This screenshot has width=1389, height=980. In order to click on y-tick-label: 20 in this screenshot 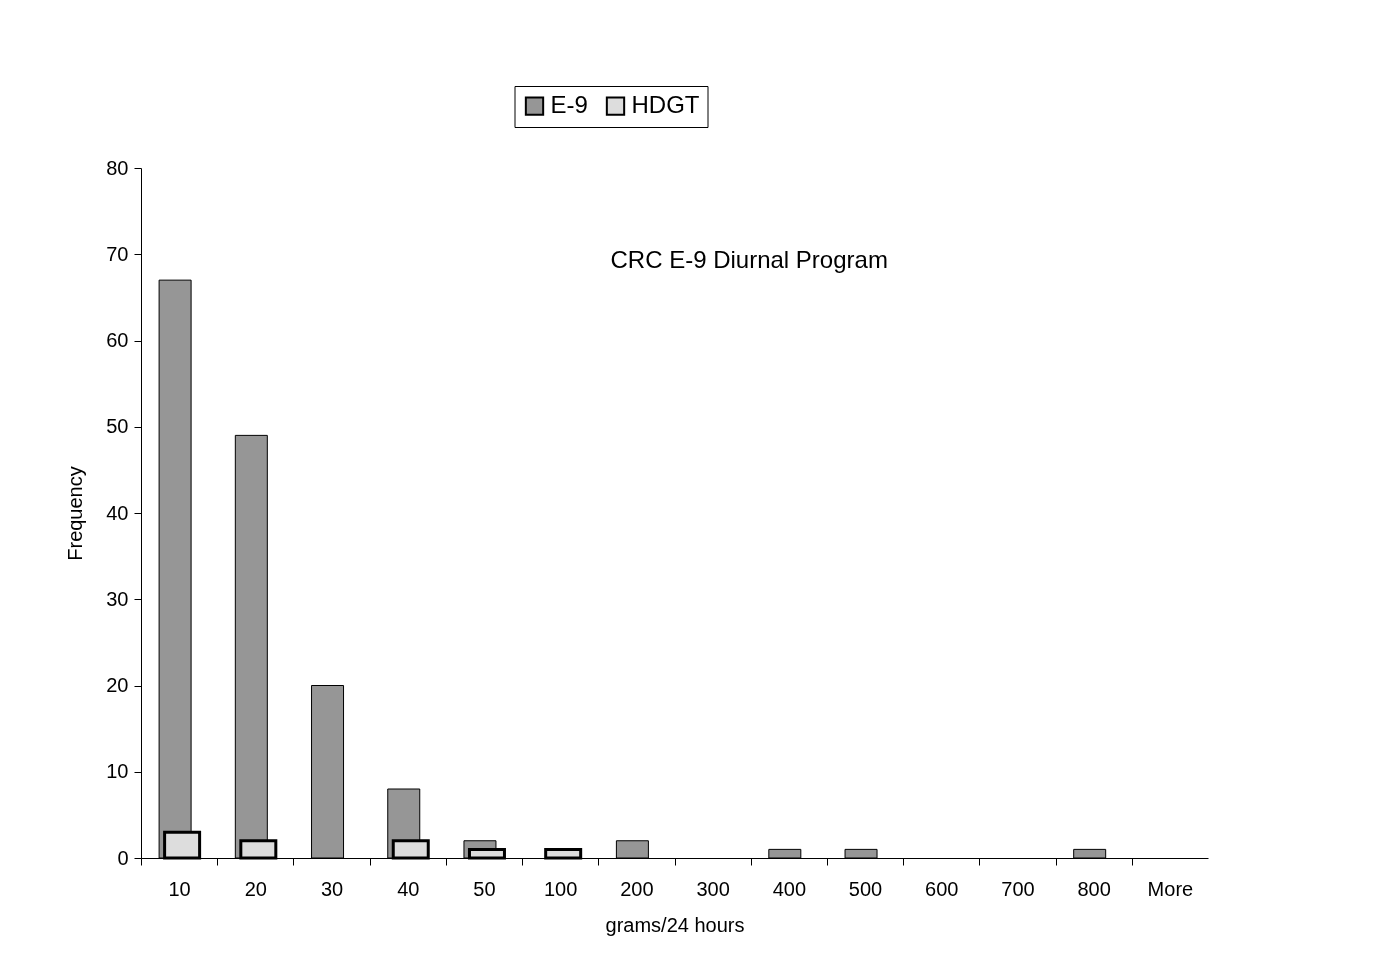, I will do `click(117, 685)`.